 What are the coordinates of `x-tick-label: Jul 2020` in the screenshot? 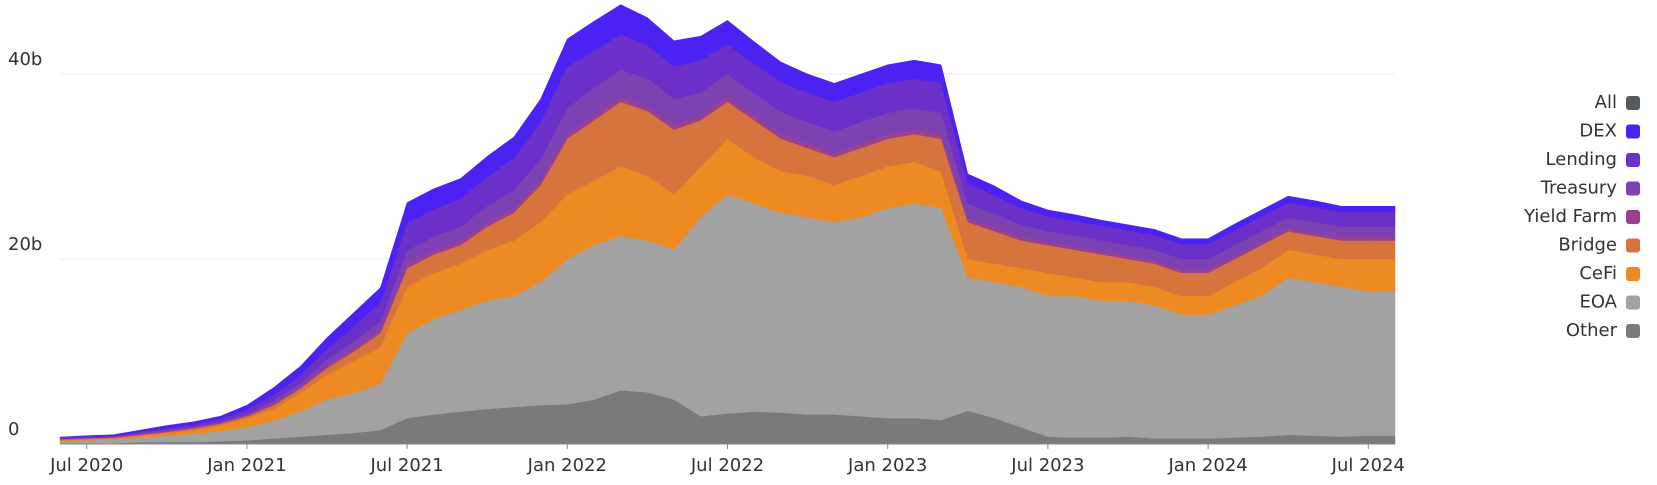 It's located at (86, 465).